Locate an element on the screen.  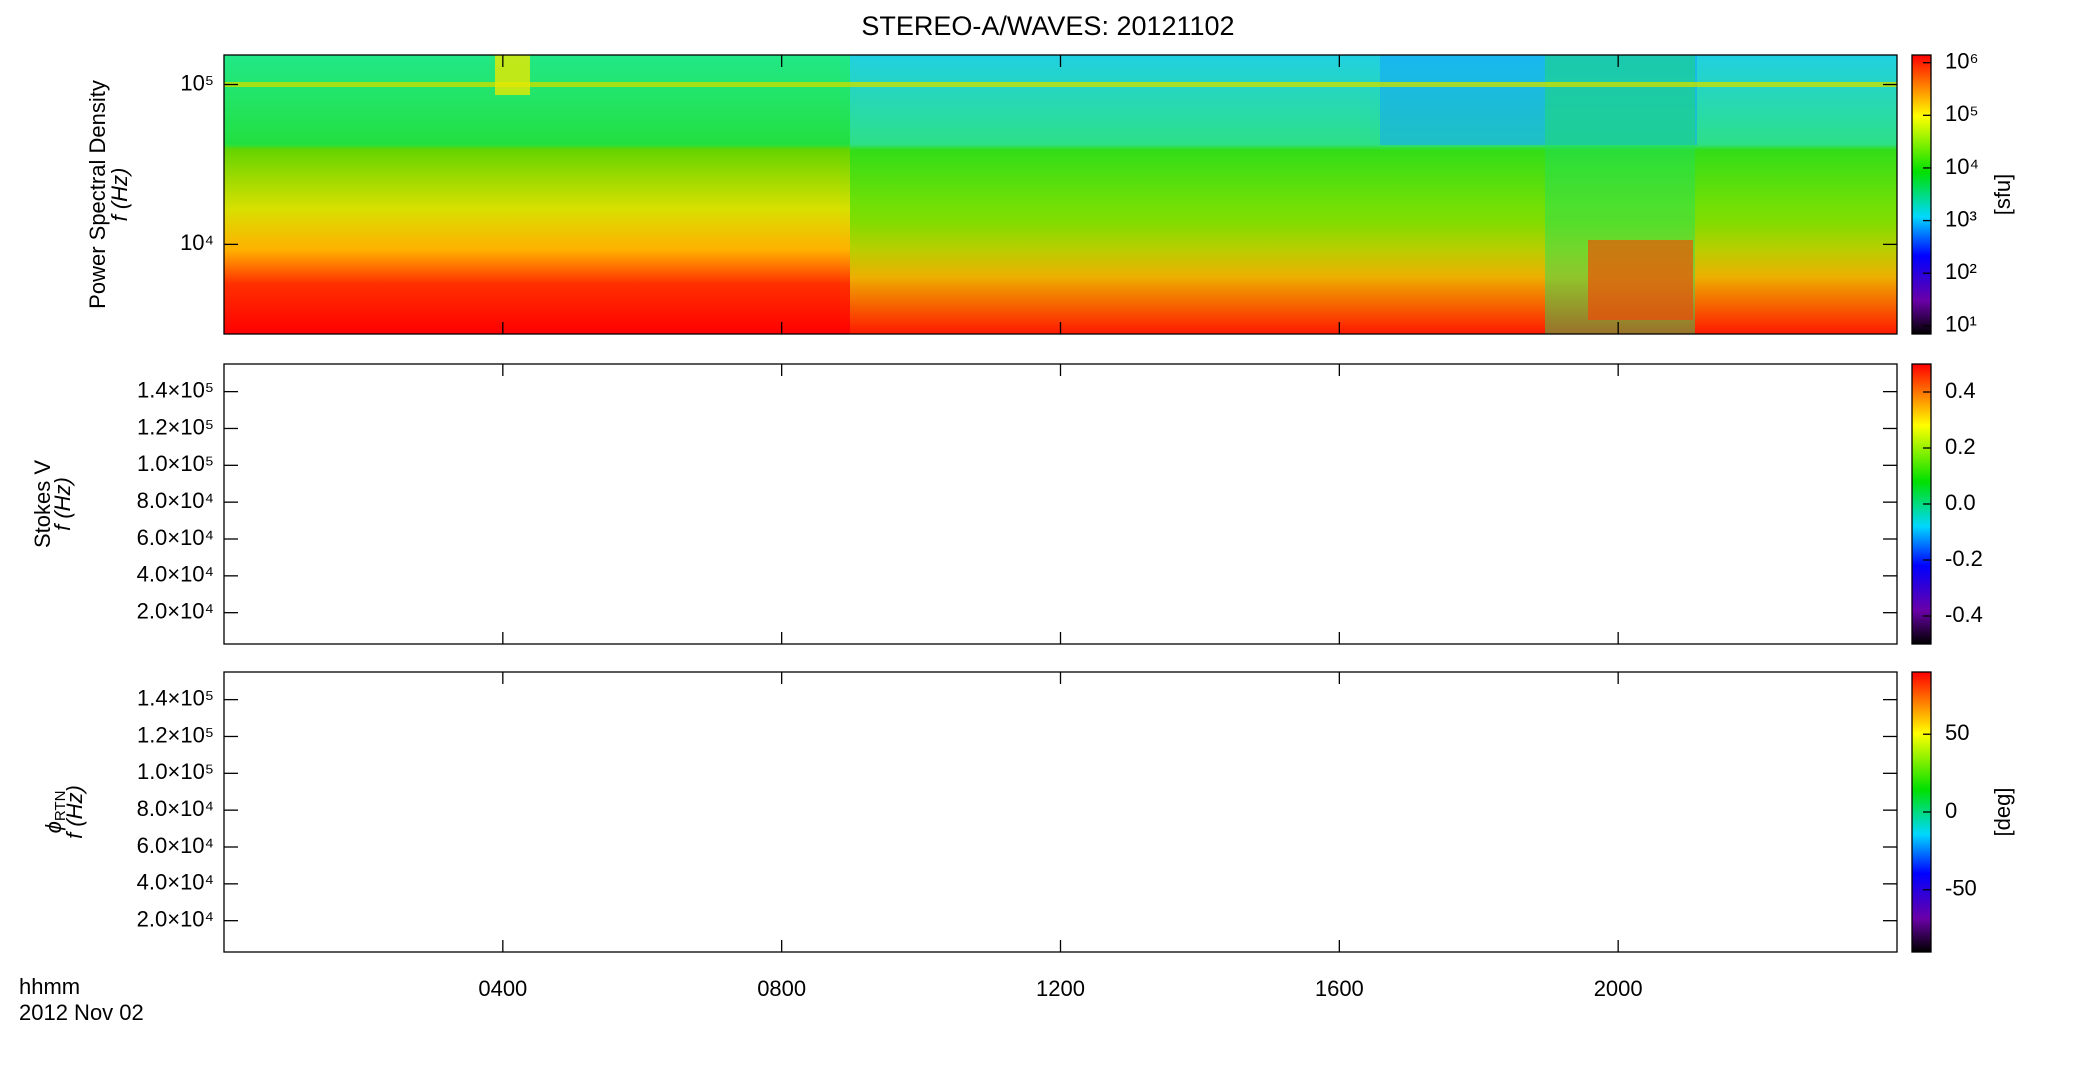
colorbar-tick-label: 10⁶ is located at coordinates (1962, 61).